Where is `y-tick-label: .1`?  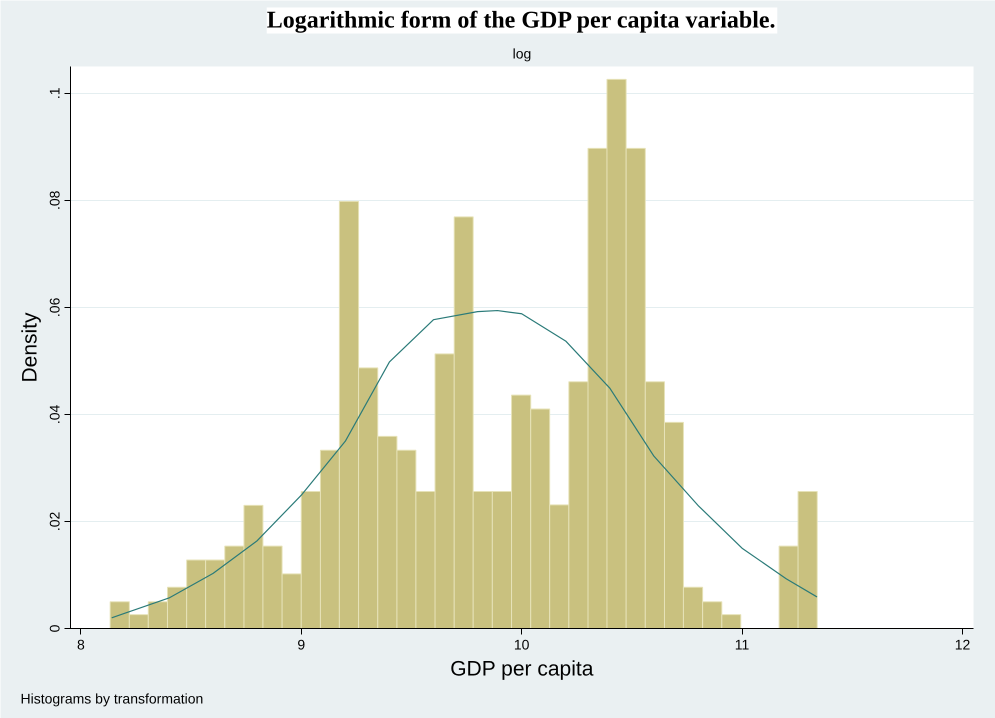 y-tick-label: .1 is located at coordinates (54, 93).